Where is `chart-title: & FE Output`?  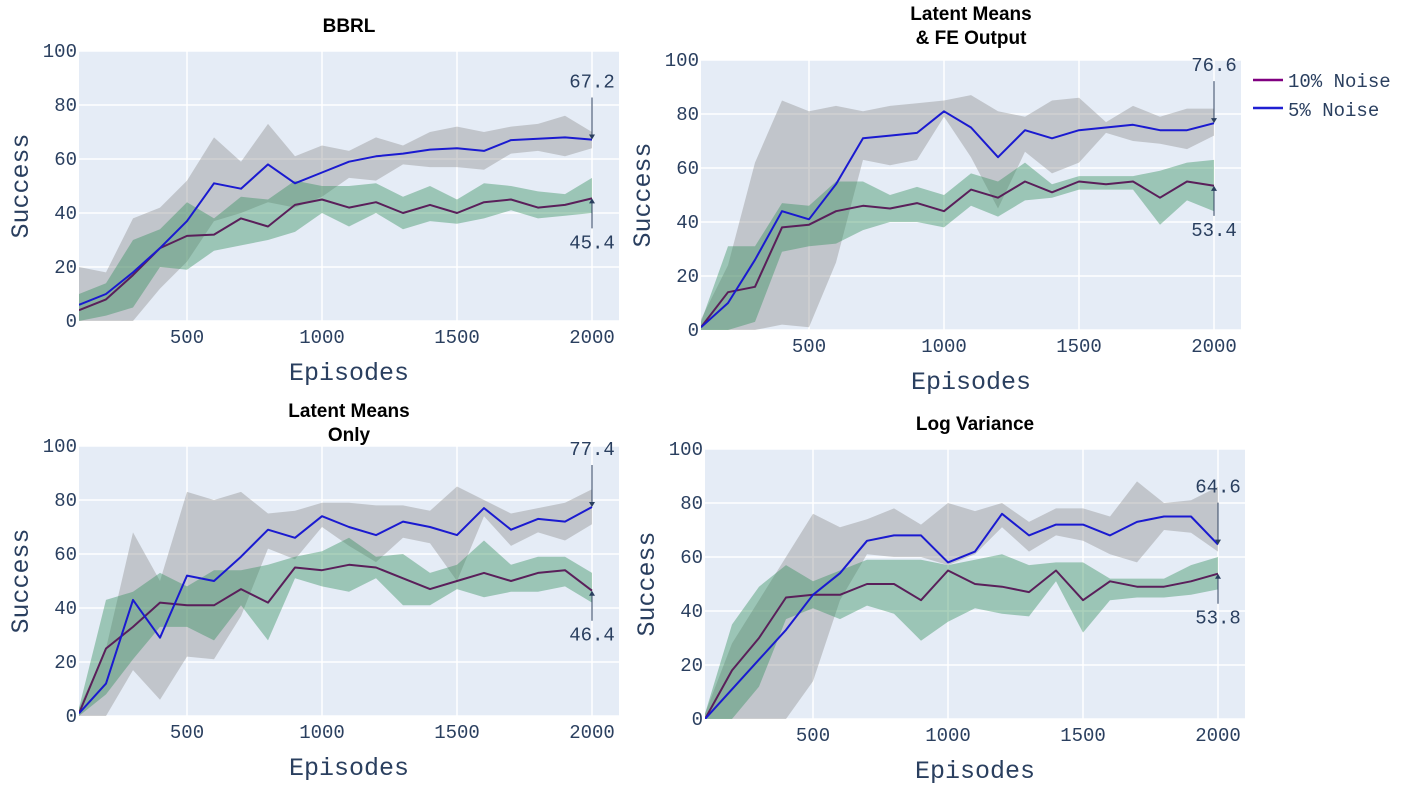 chart-title: & FE Output is located at coordinates (971, 38).